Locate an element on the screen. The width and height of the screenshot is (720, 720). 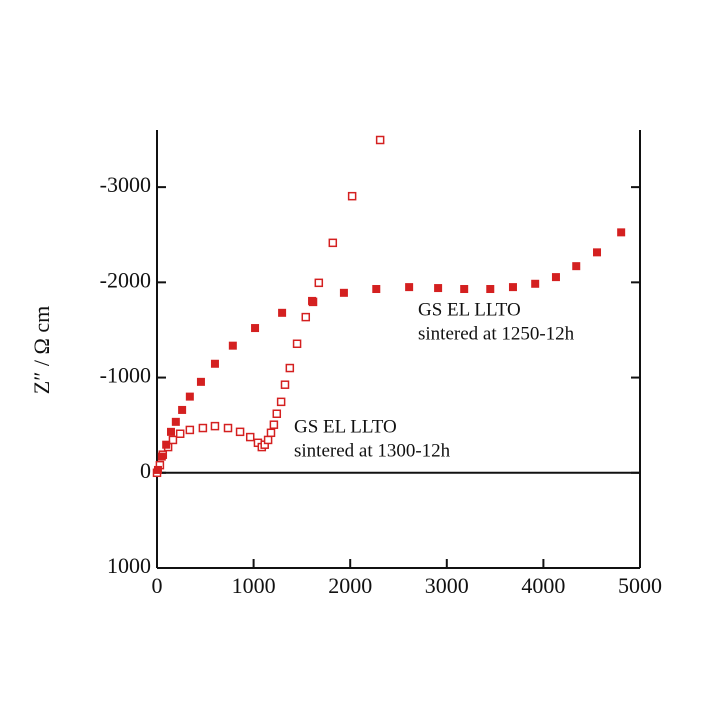
x-tick-label: 4000 is located at coordinates (543, 585).